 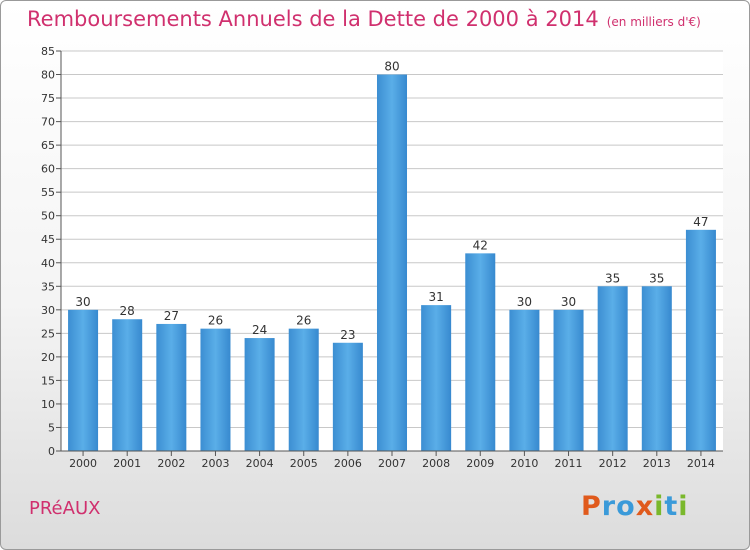 I want to click on x-tick-label: 2013, so click(x=657, y=463).